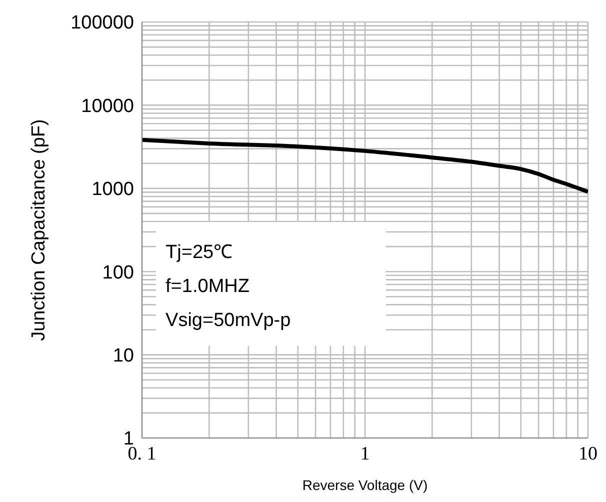 This screenshot has width=606, height=502. What do you see at coordinates (271, 284) in the screenshot?
I see `text-box: Tj=25℃ f=1.0MHZ Vsig=50mVp-p` at bounding box center [271, 284].